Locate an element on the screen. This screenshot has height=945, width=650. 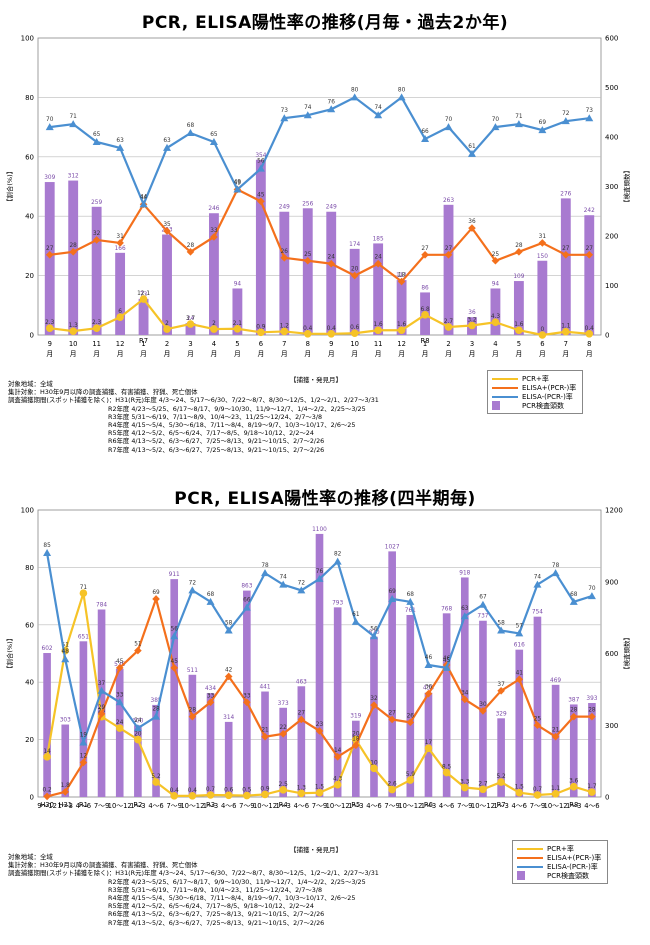
x-tick-label: 1 is located at coordinates (143, 344).